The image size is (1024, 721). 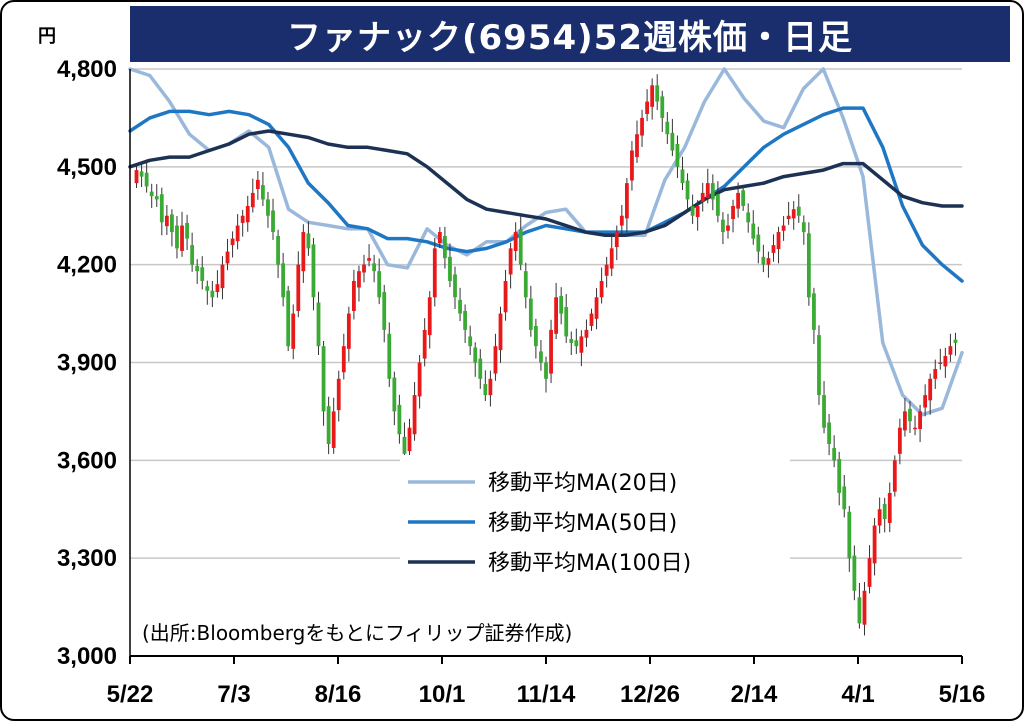 I want to click on y-unit-label: 円, so click(x=47, y=36).